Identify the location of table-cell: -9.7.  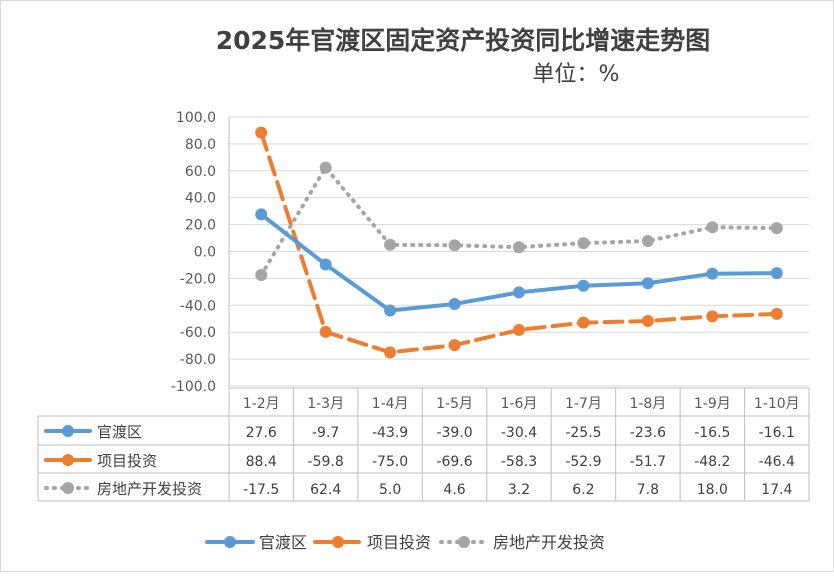
(325, 433).